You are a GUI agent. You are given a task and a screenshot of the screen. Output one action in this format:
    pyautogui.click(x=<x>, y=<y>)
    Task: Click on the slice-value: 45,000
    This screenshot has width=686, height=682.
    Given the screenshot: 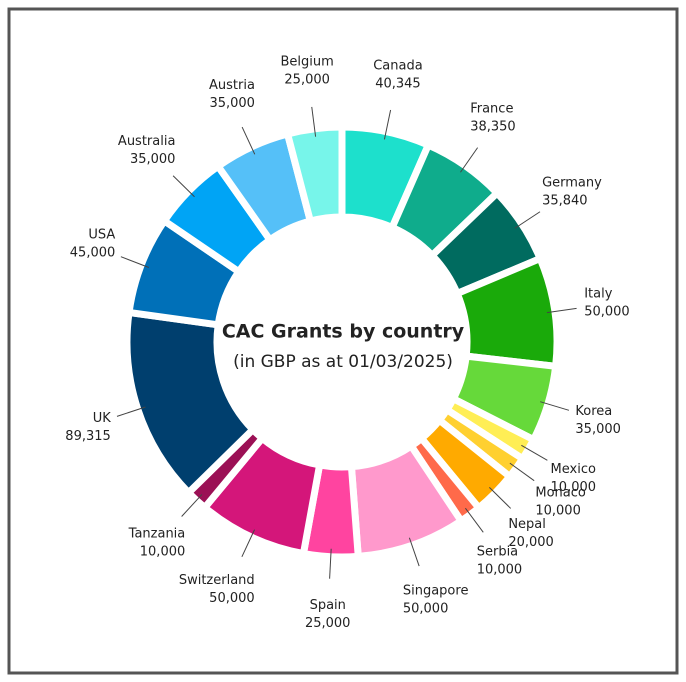 What is the action you would take?
    pyautogui.click(x=93, y=252)
    